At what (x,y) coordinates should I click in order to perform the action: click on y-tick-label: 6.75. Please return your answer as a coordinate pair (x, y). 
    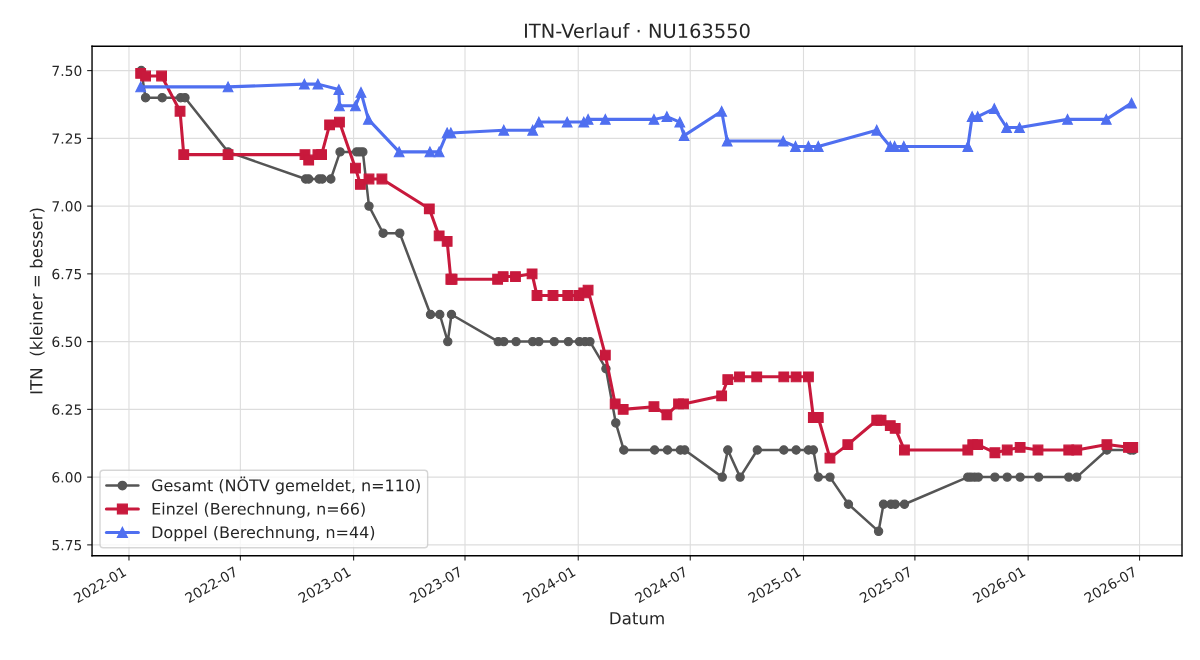
    Looking at the image, I should click on (67, 274).